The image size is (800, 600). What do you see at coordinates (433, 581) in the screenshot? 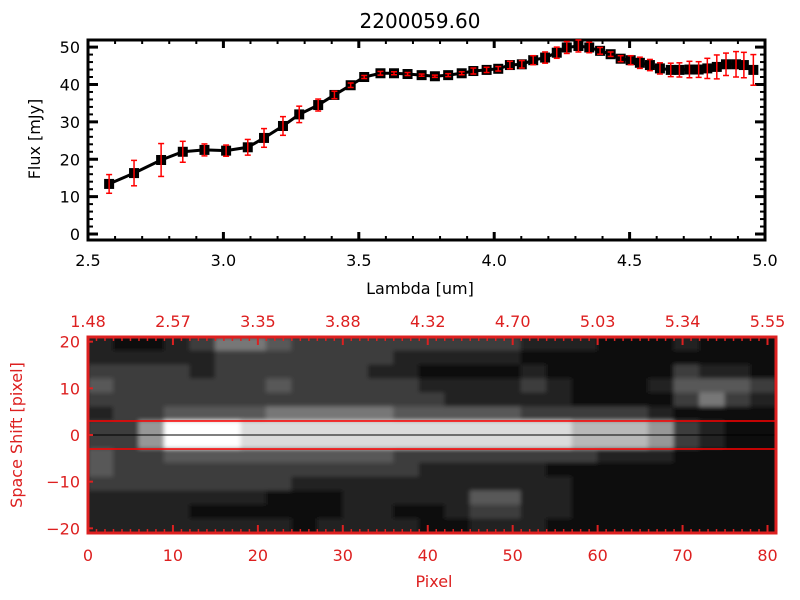
I see `bottom-x-axis-label: Pixel` at bounding box center [433, 581].